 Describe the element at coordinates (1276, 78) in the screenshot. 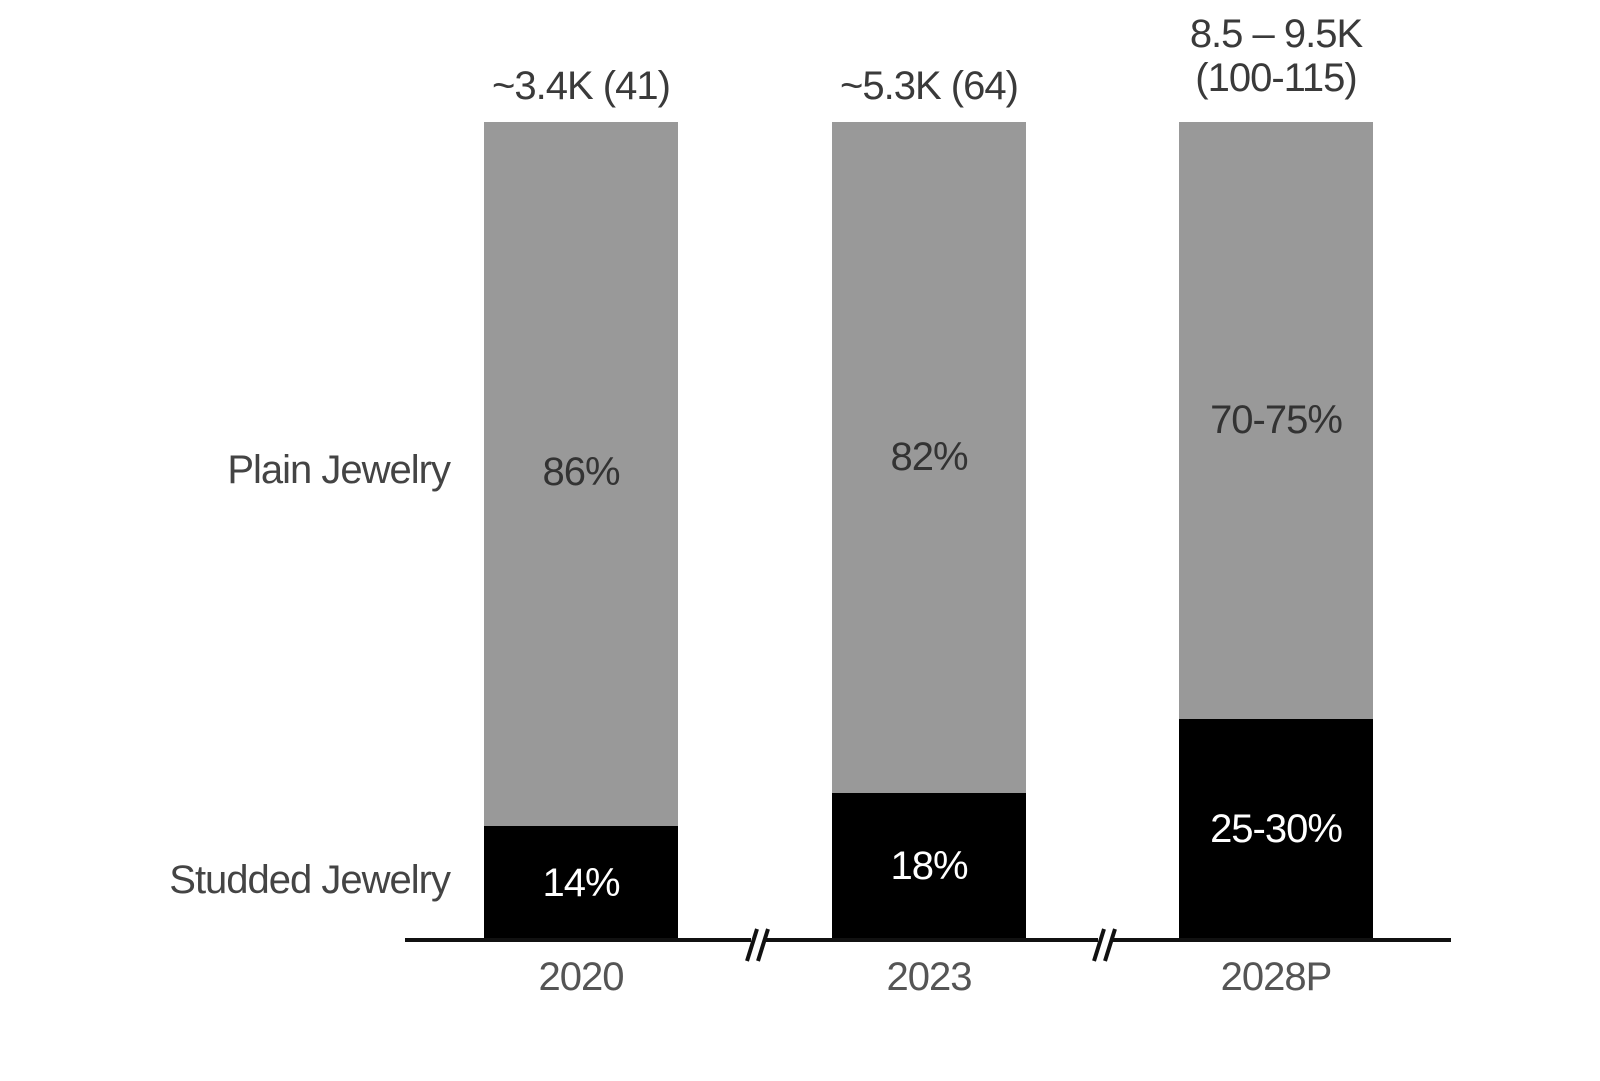

I see `total-label-2028p-line2: (100-115)` at that location.